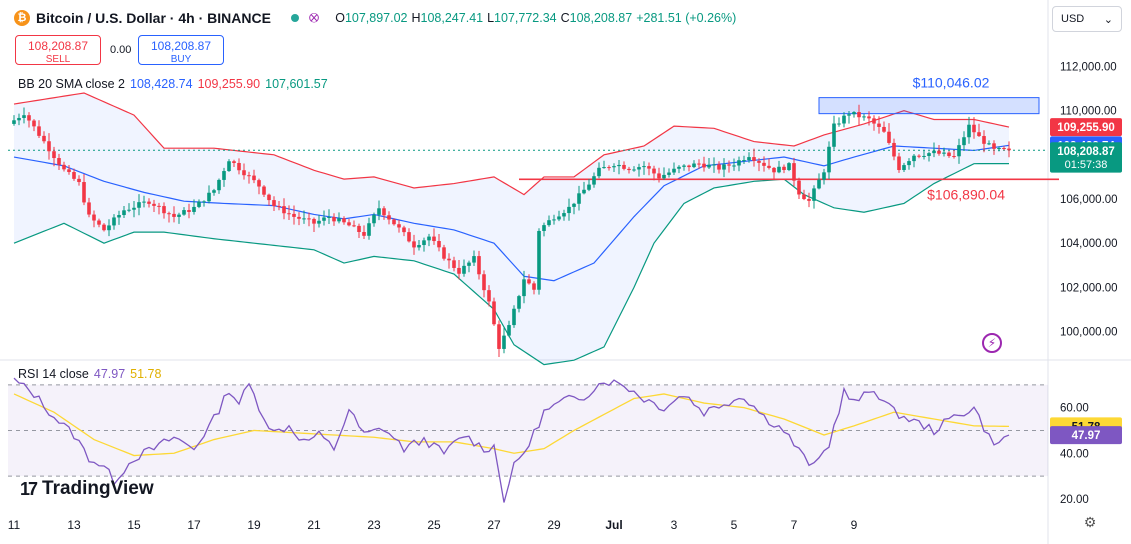 The width and height of the screenshot is (1131, 544). What do you see at coordinates (14, 525) in the screenshot?
I see `x-axis-tick-label: 11` at bounding box center [14, 525].